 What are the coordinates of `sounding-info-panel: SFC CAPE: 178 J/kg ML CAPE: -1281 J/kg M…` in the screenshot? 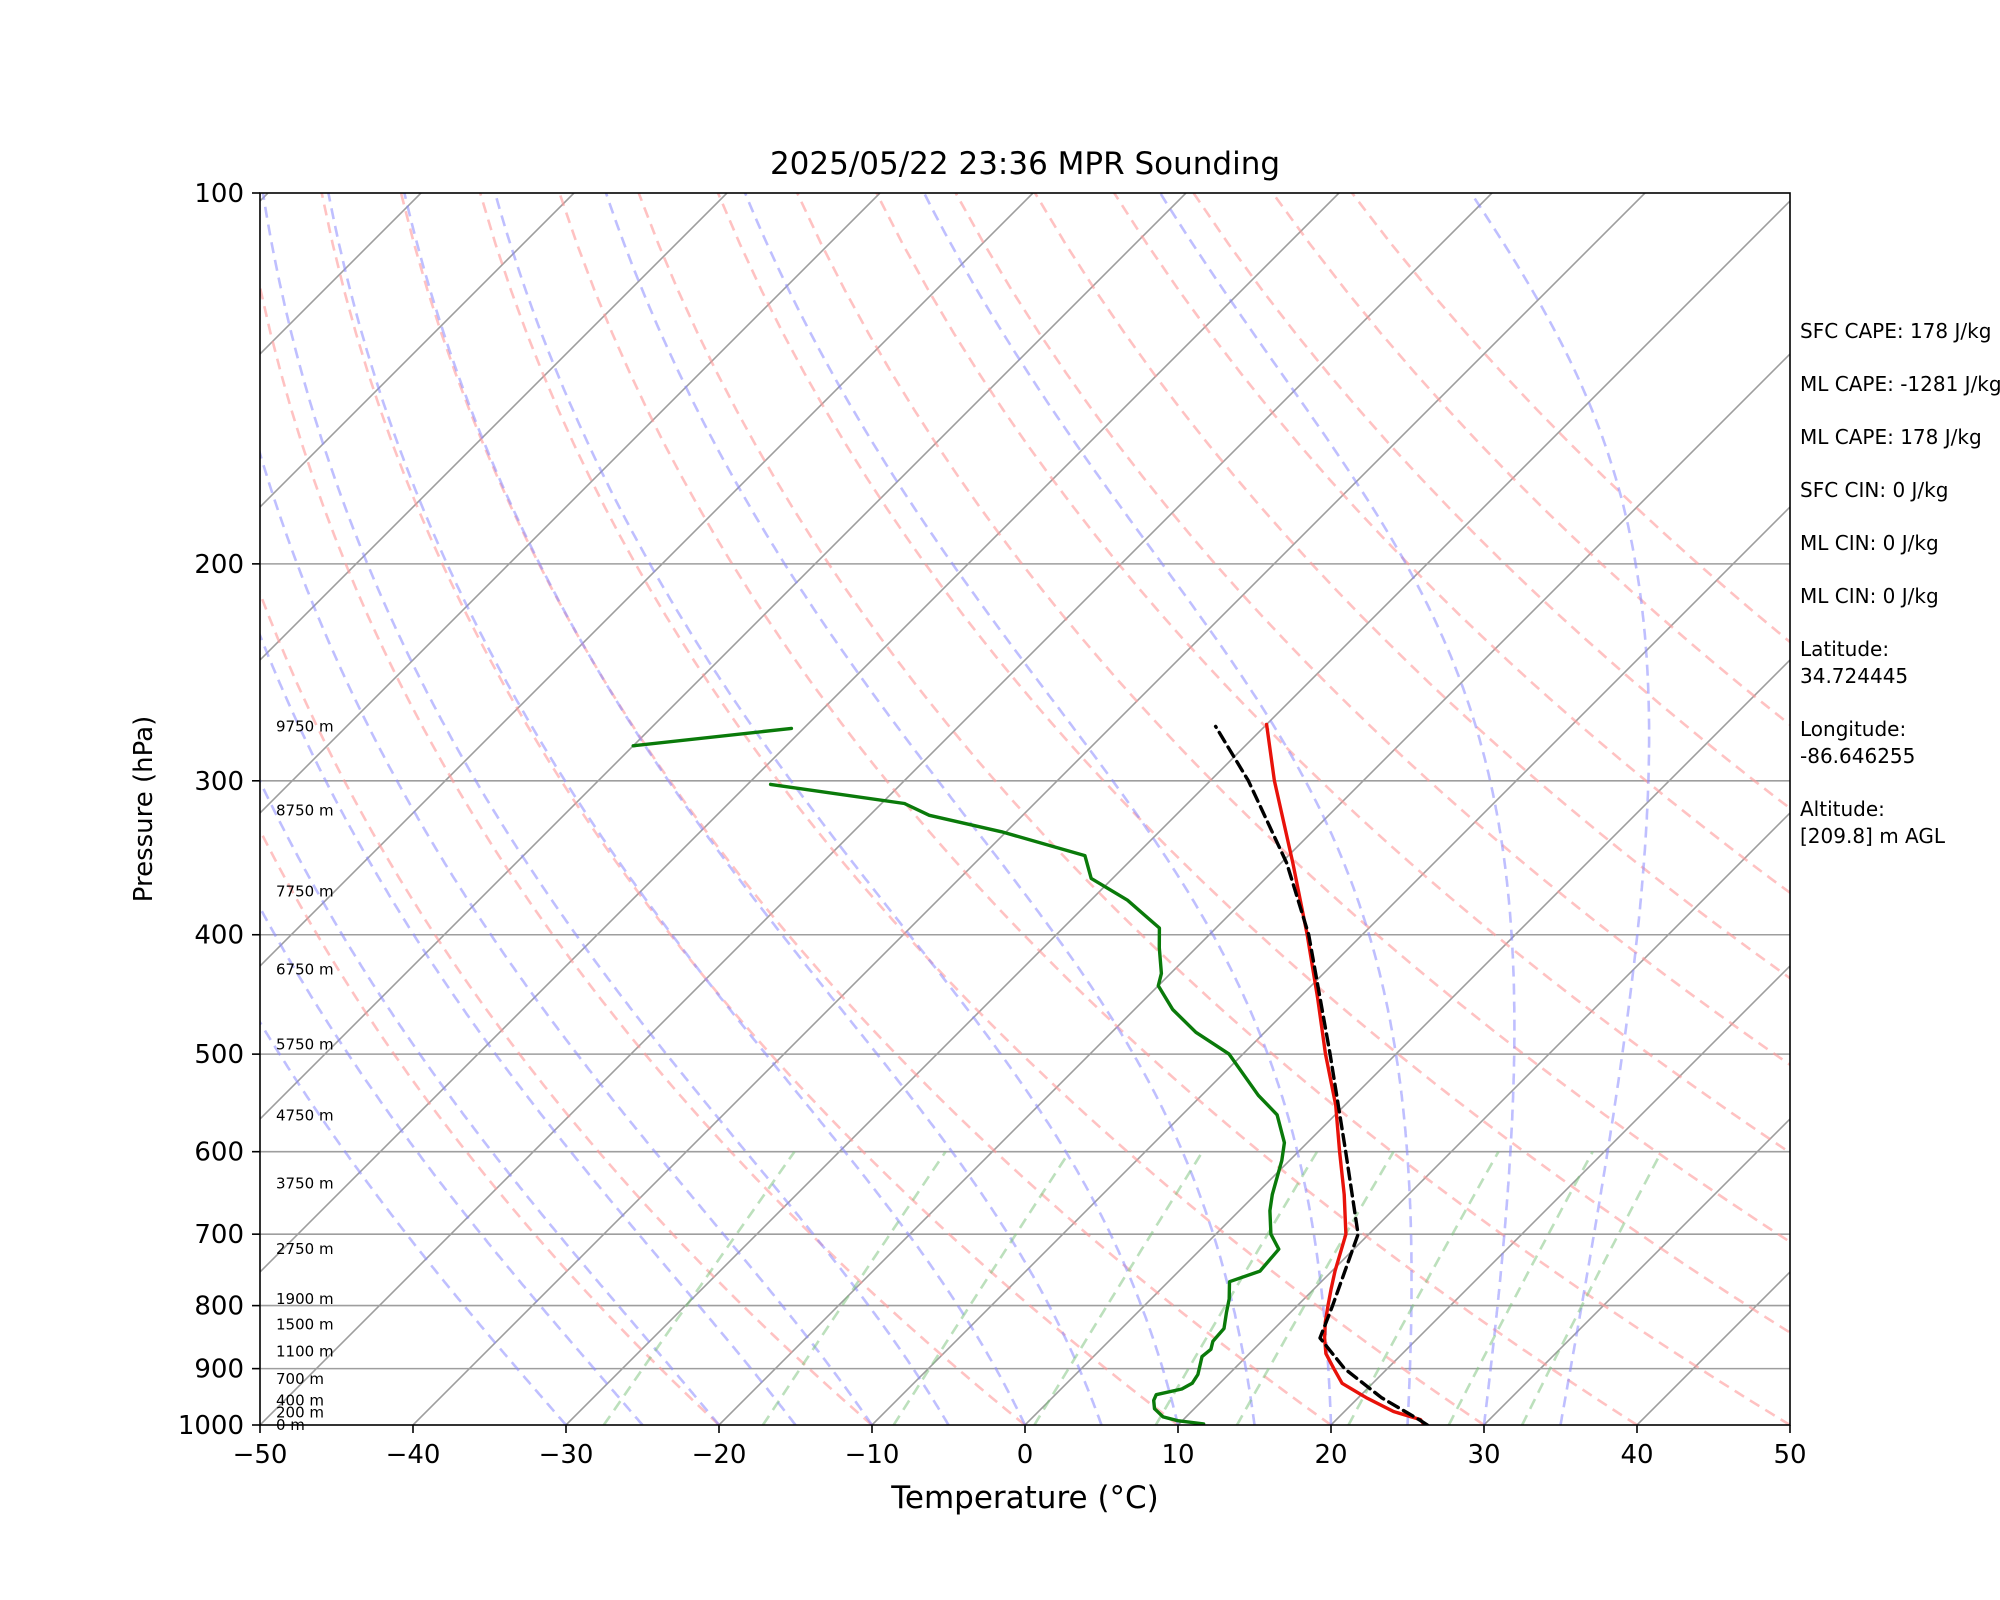 It's located at (1900, 597).